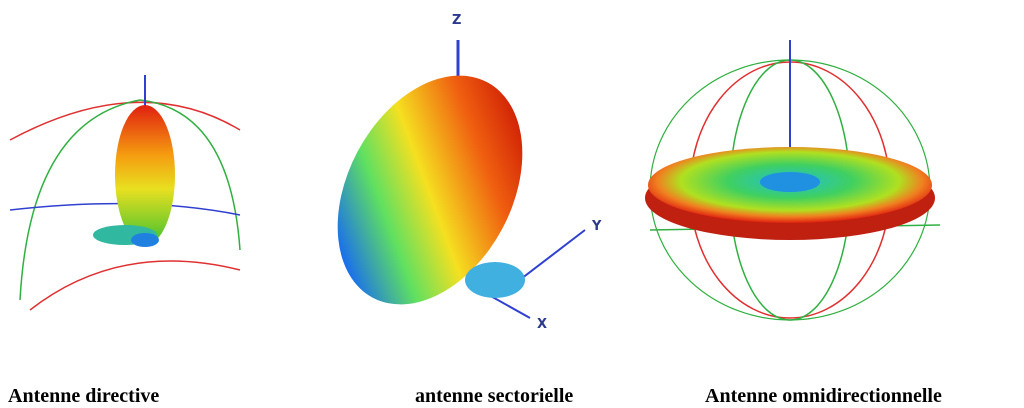 This screenshot has width=1024, height=408. Describe the element at coordinates (542, 324) in the screenshot. I see `axis-label: X` at that location.